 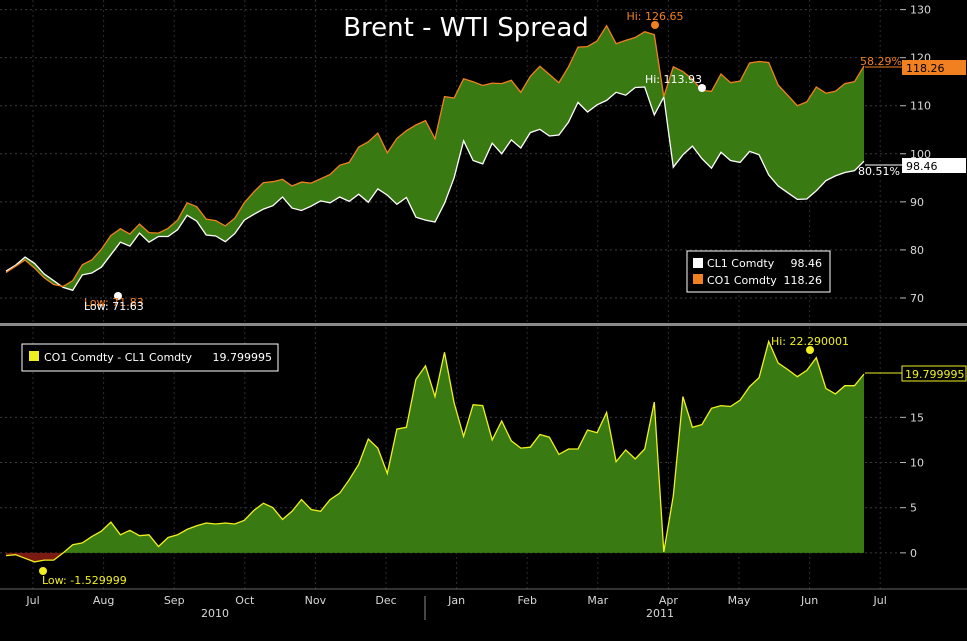 I want to click on legend-value-spread: 19.799995, so click(x=243, y=357).